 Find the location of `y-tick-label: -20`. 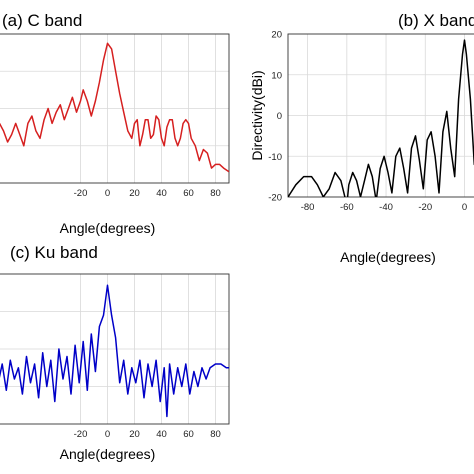

y-tick-label: -20 is located at coordinates (275, 198).